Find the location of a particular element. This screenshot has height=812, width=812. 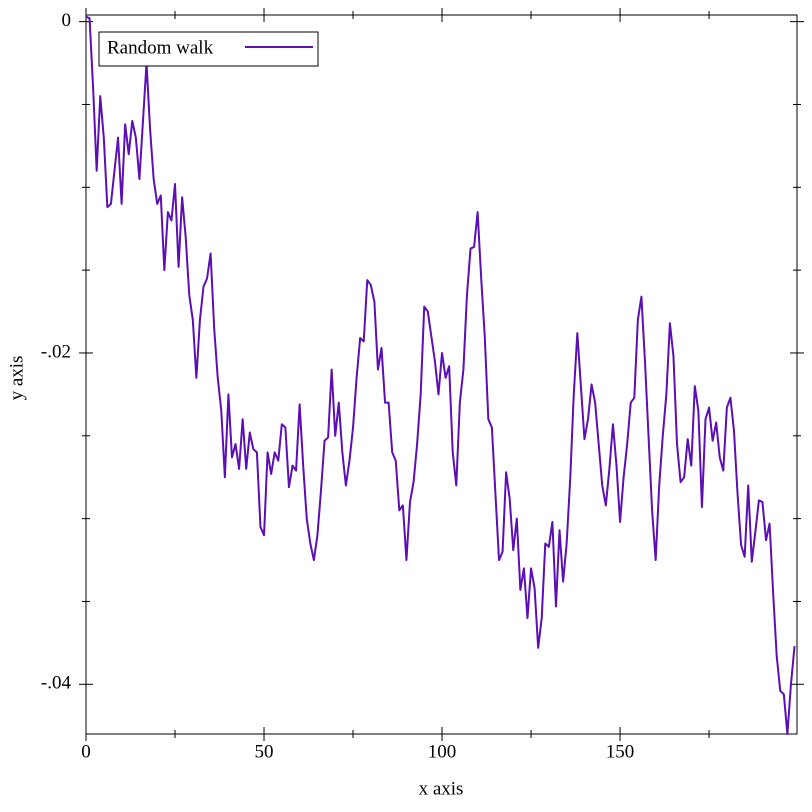

x-tick-label: 0 is located at coordinates (86, 751).